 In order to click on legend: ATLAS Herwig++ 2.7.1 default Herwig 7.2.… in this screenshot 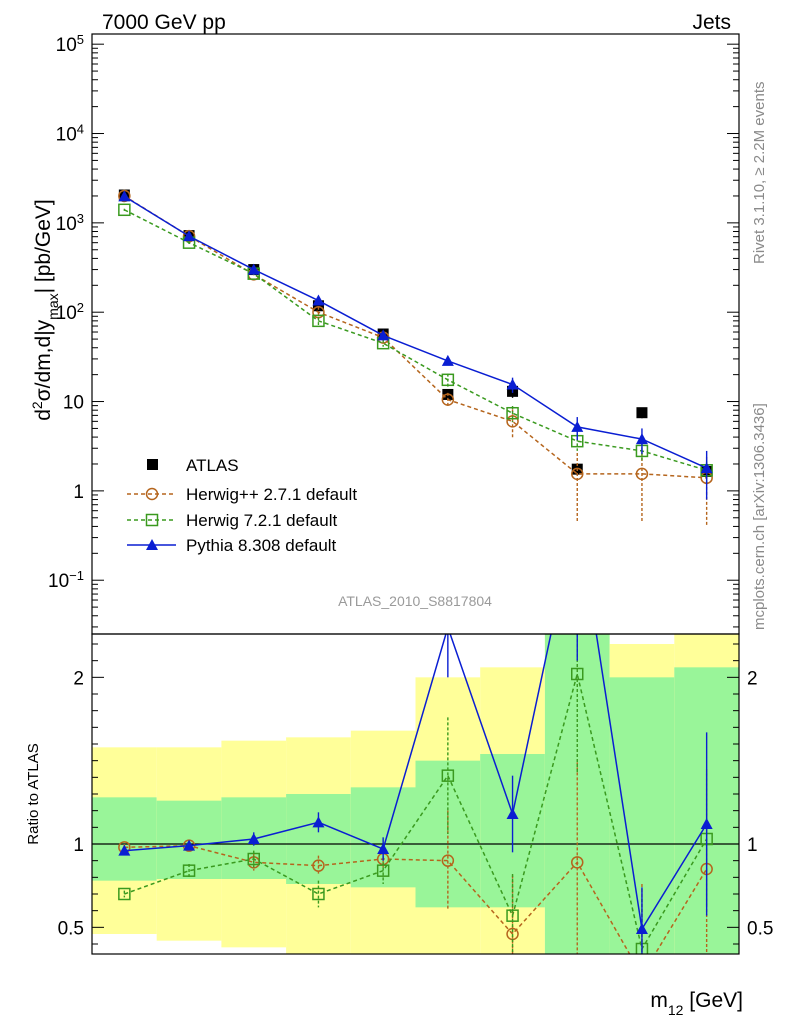, I will do `click(242, 505)`.